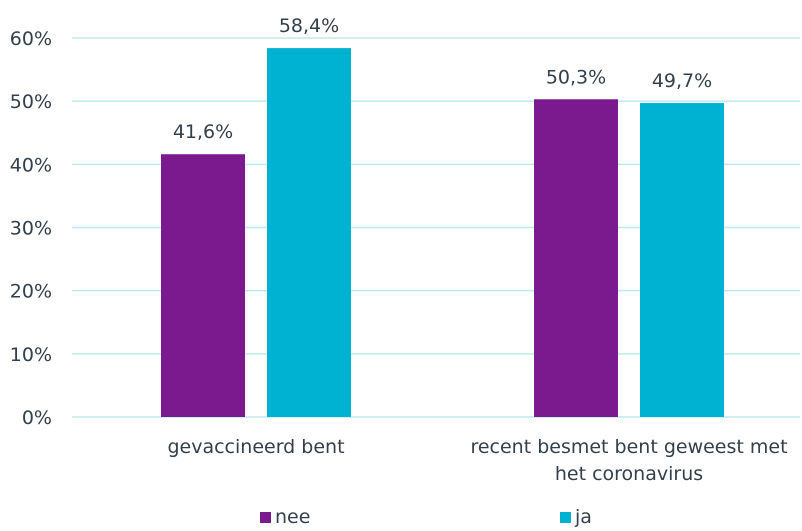 This screenshot has width=802, height=531. I want to click on legend-label: ja, so click(583, 517).